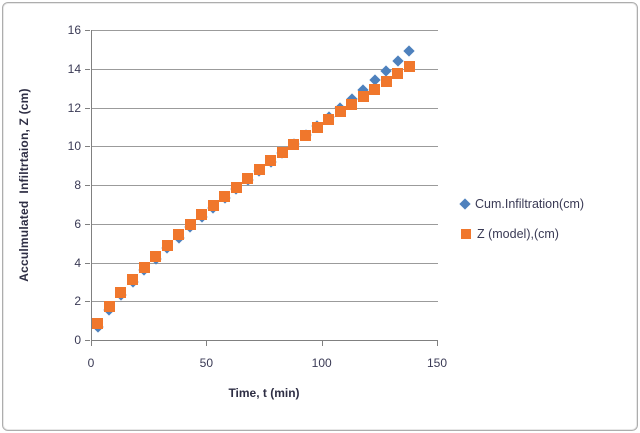 The image size is (640, 433). What do you see at coordinates (74, 30) in the screenshot?
I see `y-tick-label: 16` at bounding box center [74, 30].